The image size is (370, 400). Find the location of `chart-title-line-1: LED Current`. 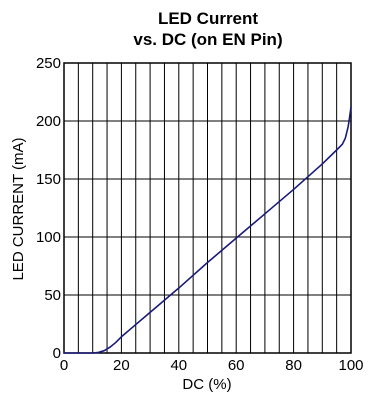

chart-title-line-1: LED Current is located at coordinates (208, 18).